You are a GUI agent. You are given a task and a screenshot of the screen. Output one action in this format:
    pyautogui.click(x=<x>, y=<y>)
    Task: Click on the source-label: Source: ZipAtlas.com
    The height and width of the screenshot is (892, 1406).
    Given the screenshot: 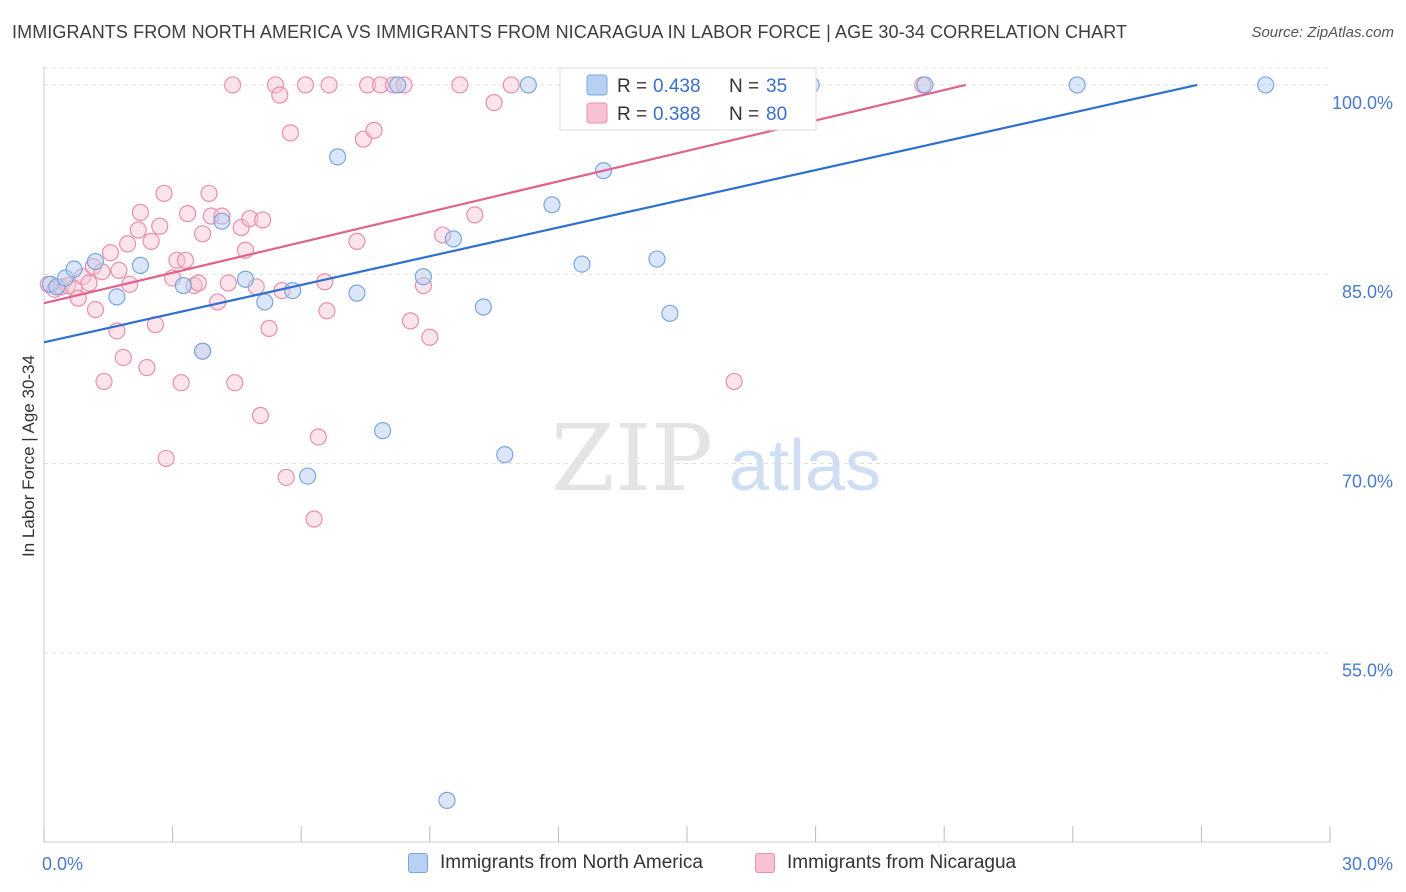 What is the action you would take?
    pyautogui.click(x=1322, y=32)
    